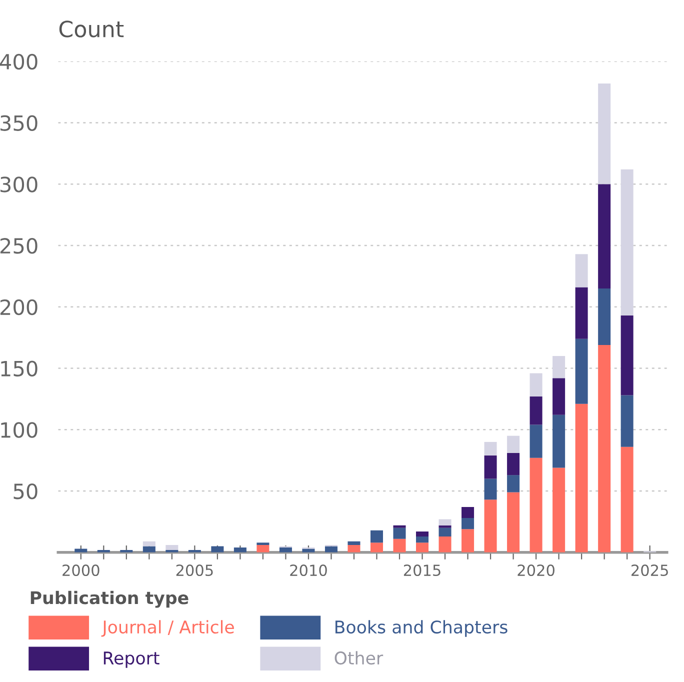 The image size is (684, 682). Describe the element at coordinates (109, 599) in the screenshot. I see `legend-title: Publication type` at that location.